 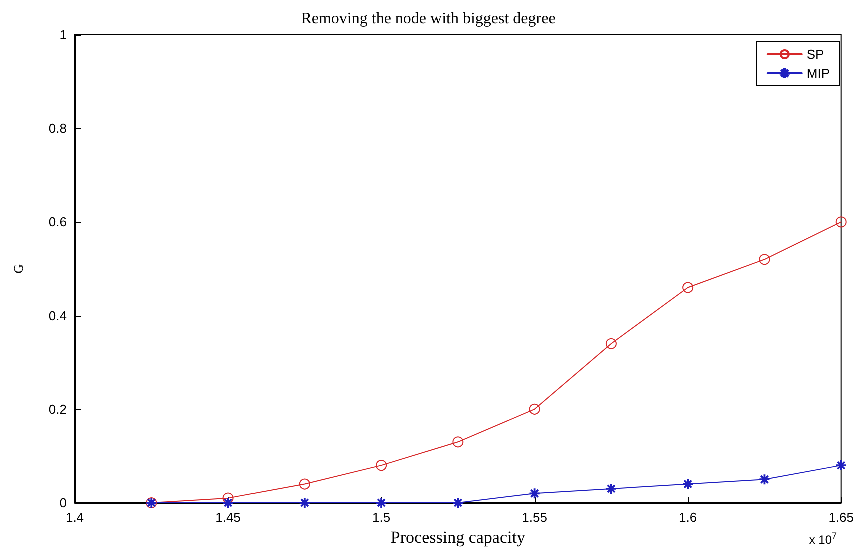 What do you see at coordinates (57, 128) in the screenshot?
I see `y-tick-label: 0.8` at bounding box center [57, 128].